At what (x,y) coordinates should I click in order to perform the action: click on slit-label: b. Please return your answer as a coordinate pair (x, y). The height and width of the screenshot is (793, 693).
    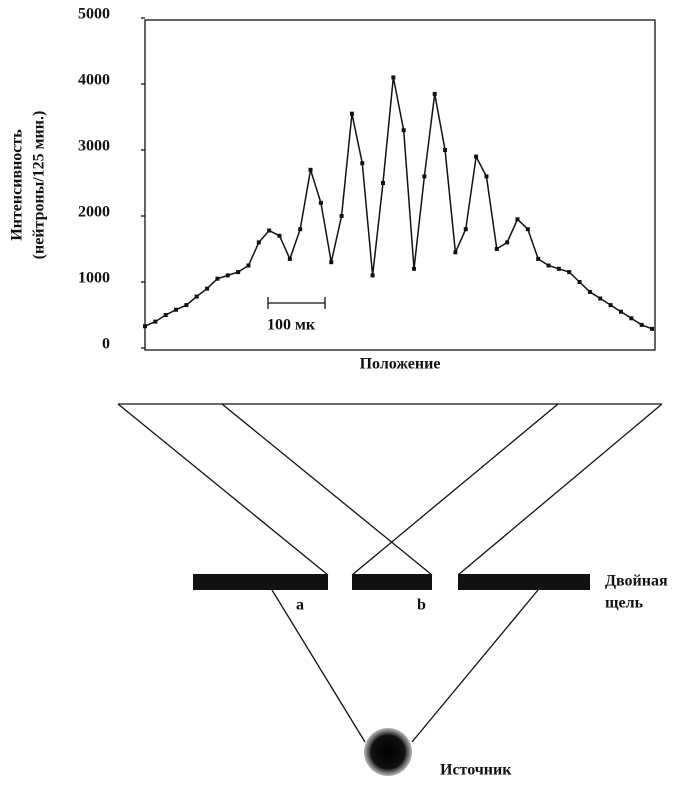
    Looking at the image, I should click on (421, 605).